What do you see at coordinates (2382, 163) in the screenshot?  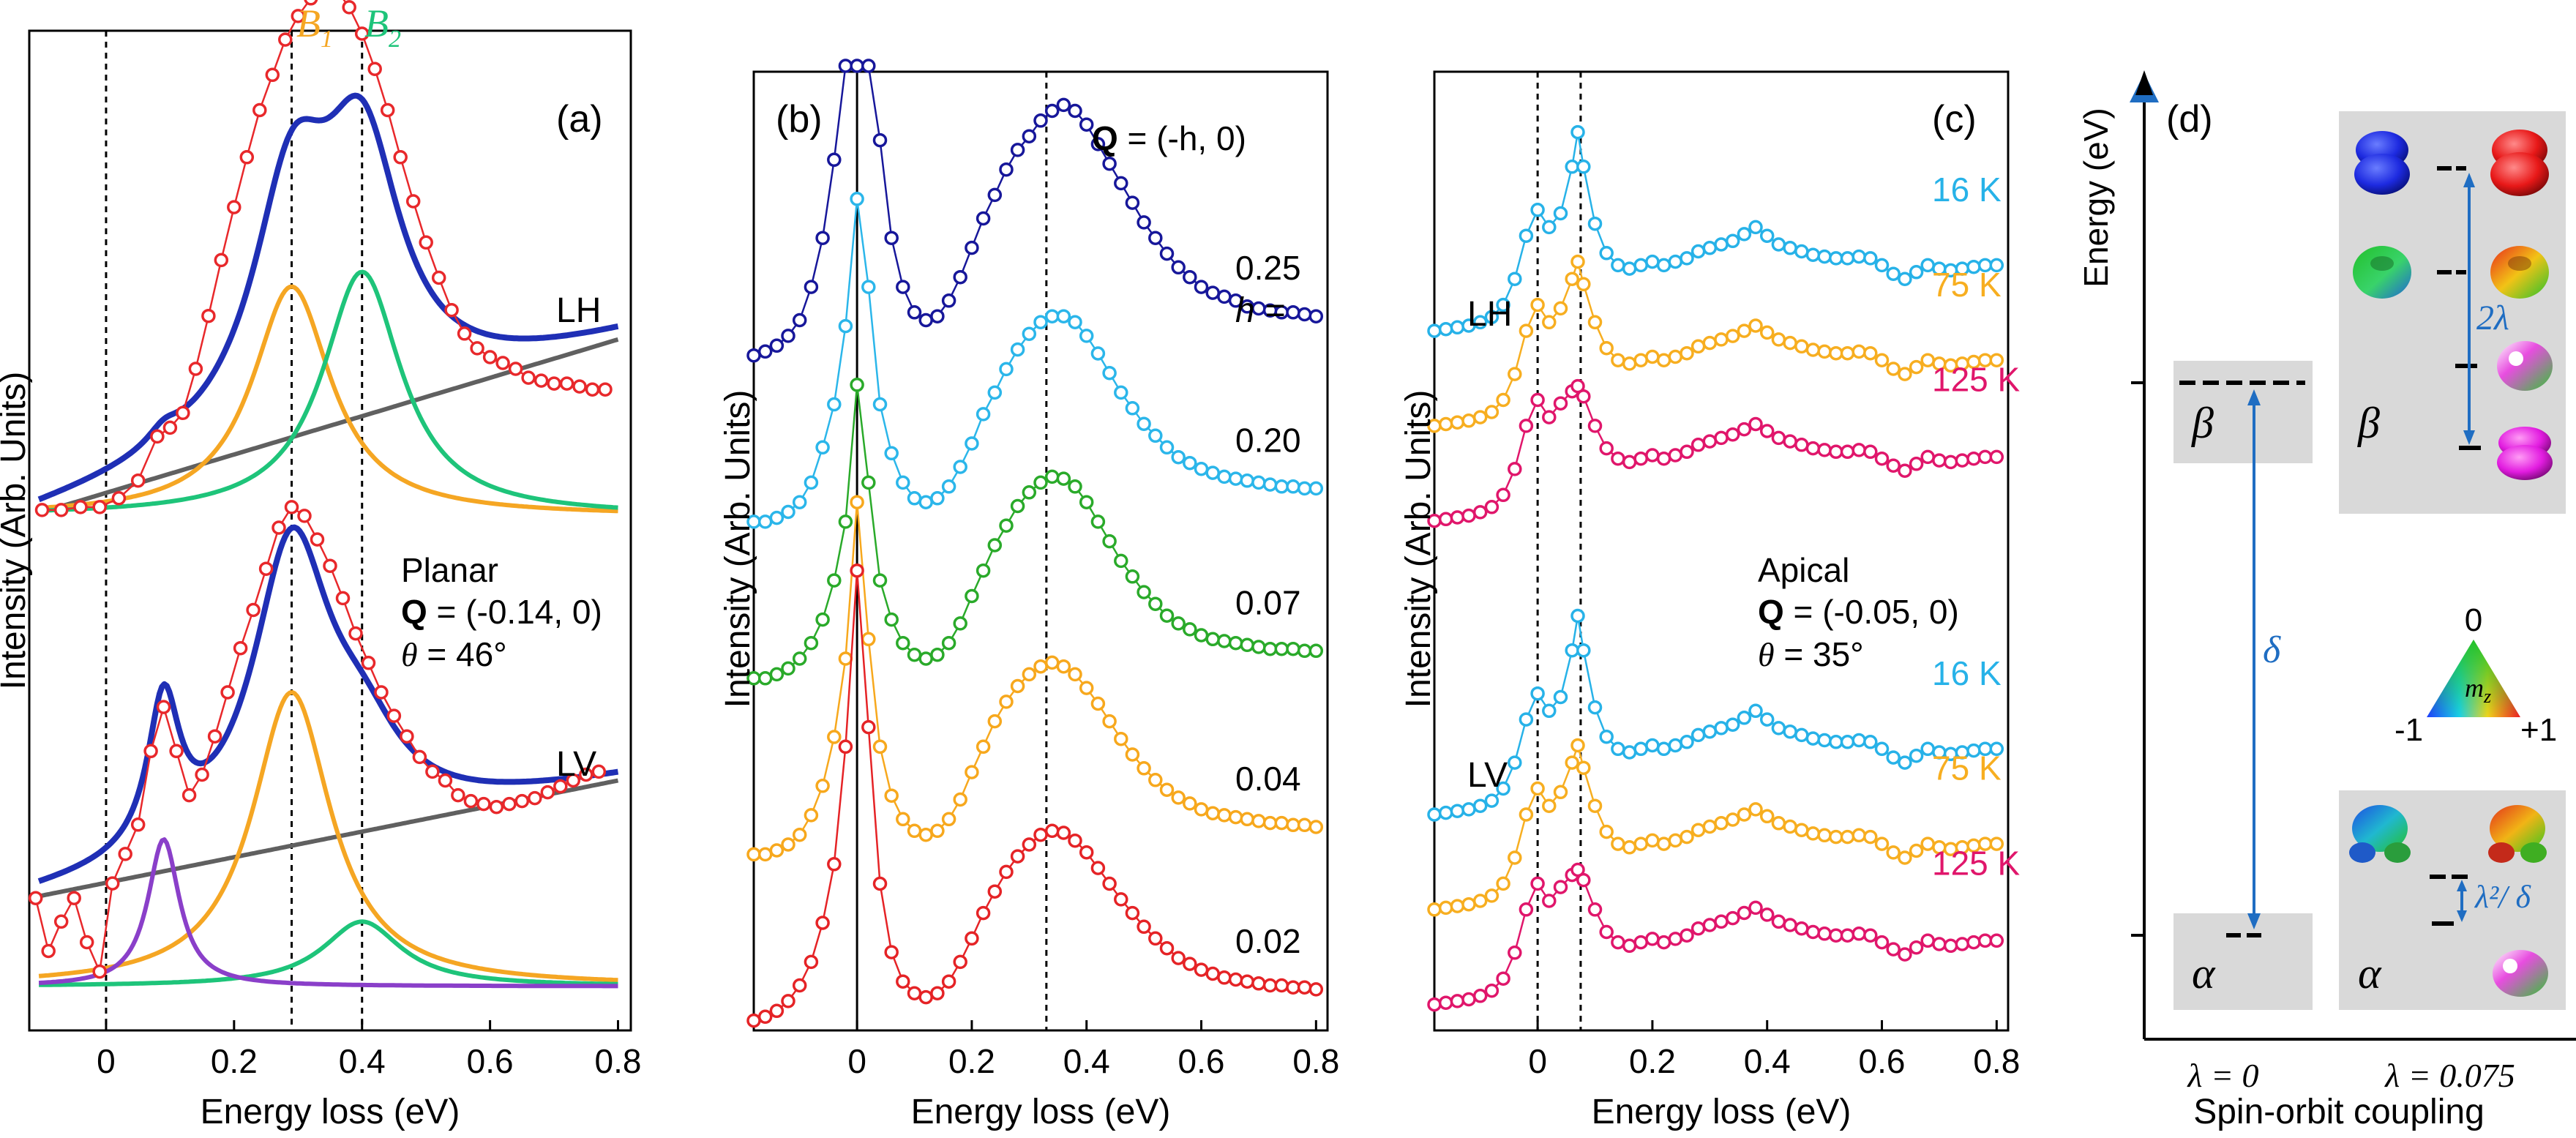 I see `orbital-blue-icon` at bounding box center [2382, 163].